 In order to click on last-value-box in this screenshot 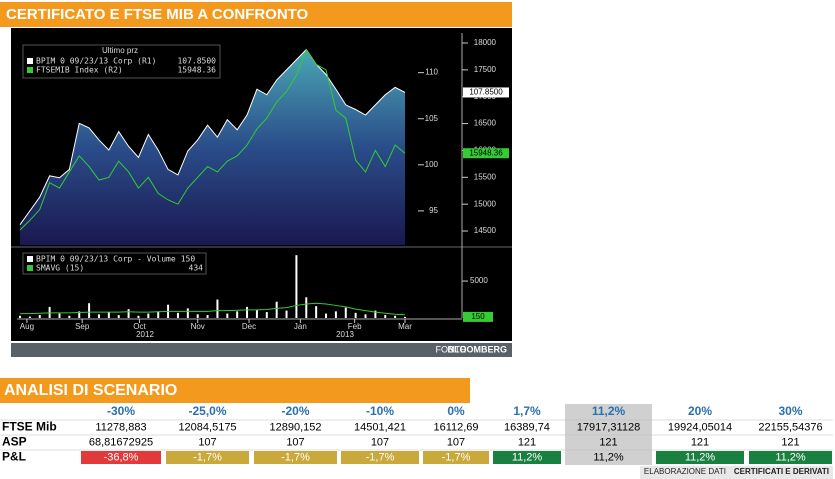, I will do `click(486, 153)`.